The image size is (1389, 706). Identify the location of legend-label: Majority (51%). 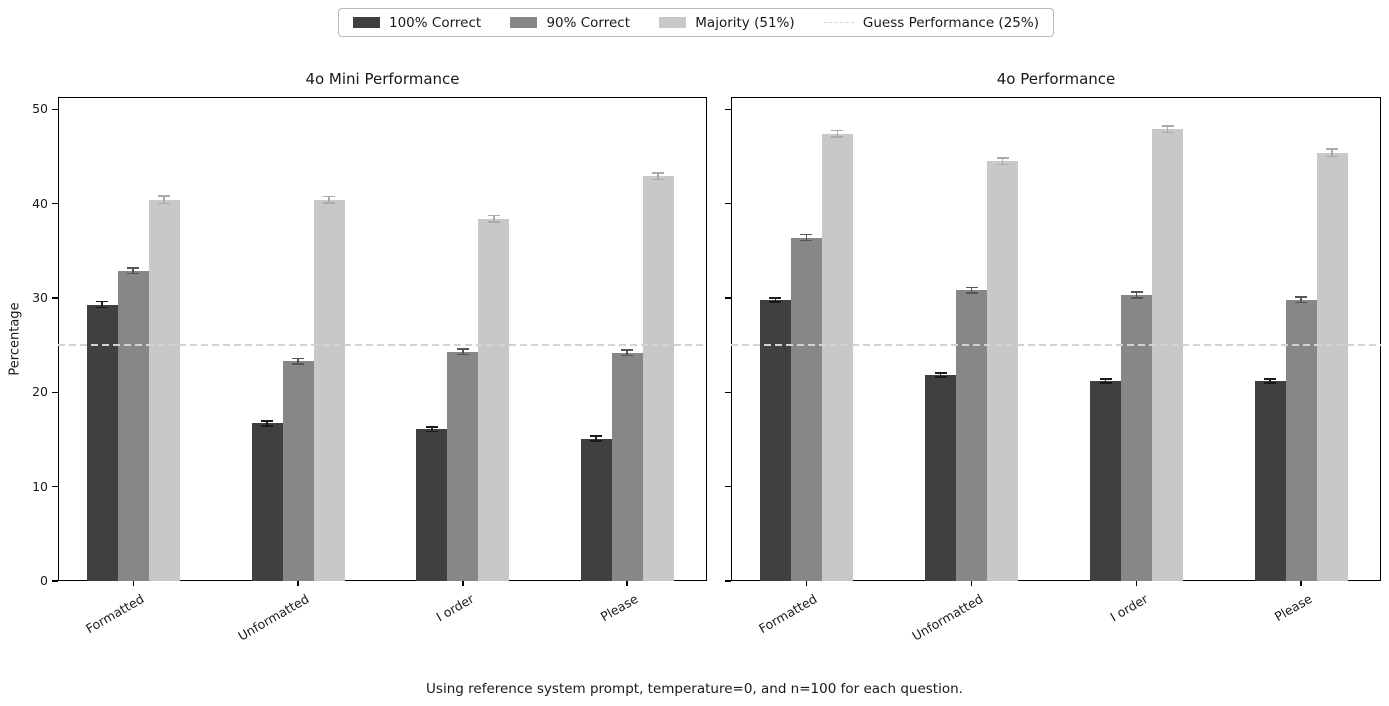
(745, 22).